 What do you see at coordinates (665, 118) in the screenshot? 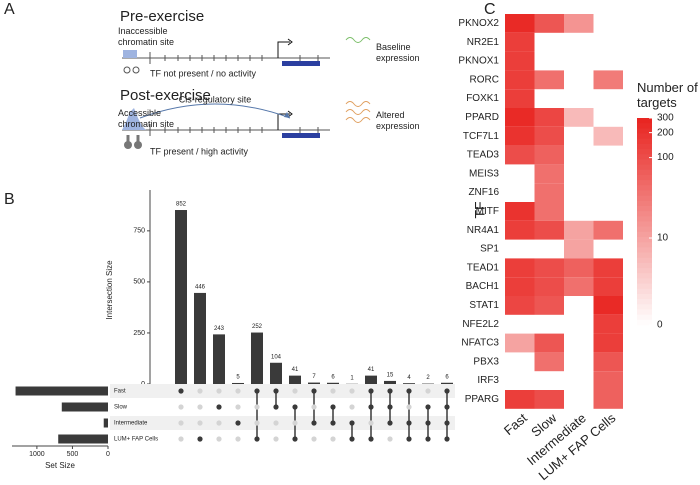
I see `colorbar-label: 300` at bounding box center [665, 118].